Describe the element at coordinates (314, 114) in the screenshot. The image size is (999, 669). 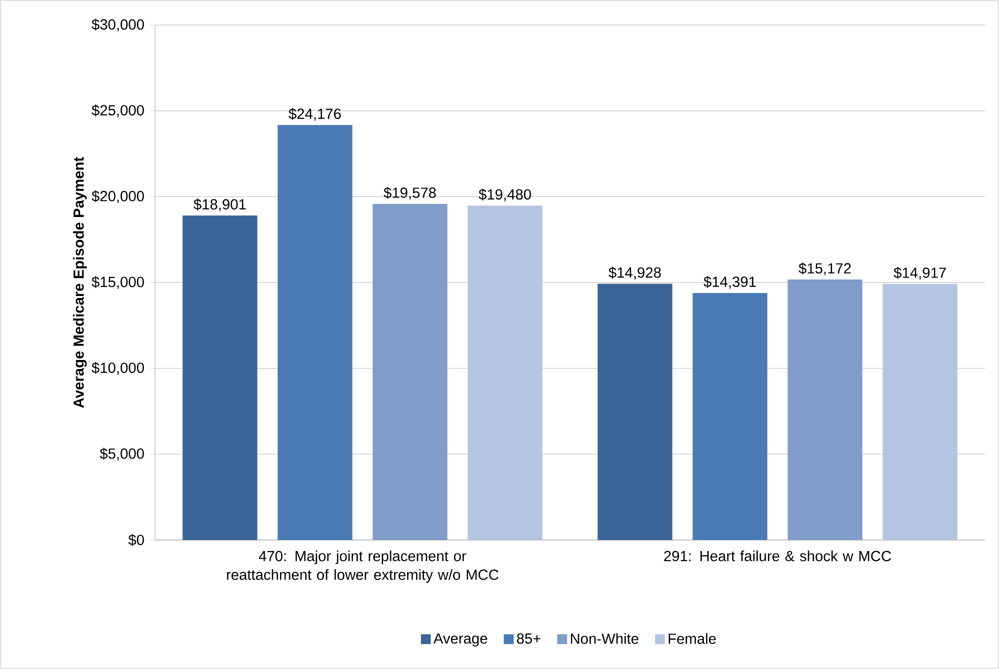
I see `data-label: $24,176` at that location.